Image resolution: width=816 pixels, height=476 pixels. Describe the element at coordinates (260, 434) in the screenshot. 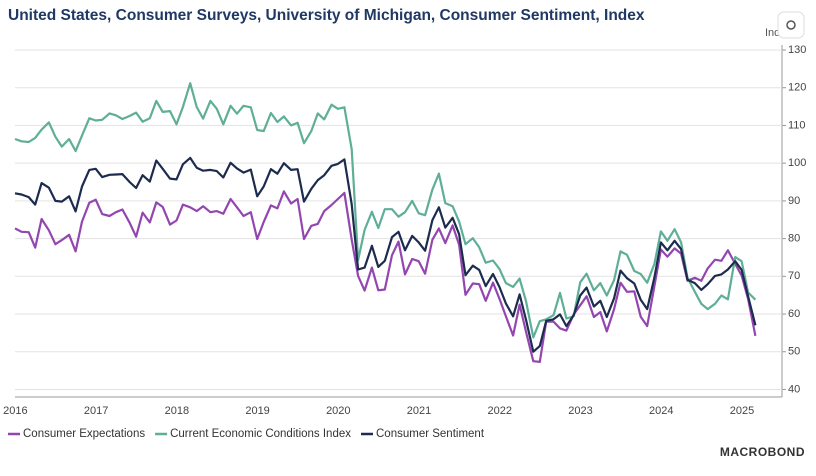

I see `legend-label: Current Economic Conditions Index` at that location.